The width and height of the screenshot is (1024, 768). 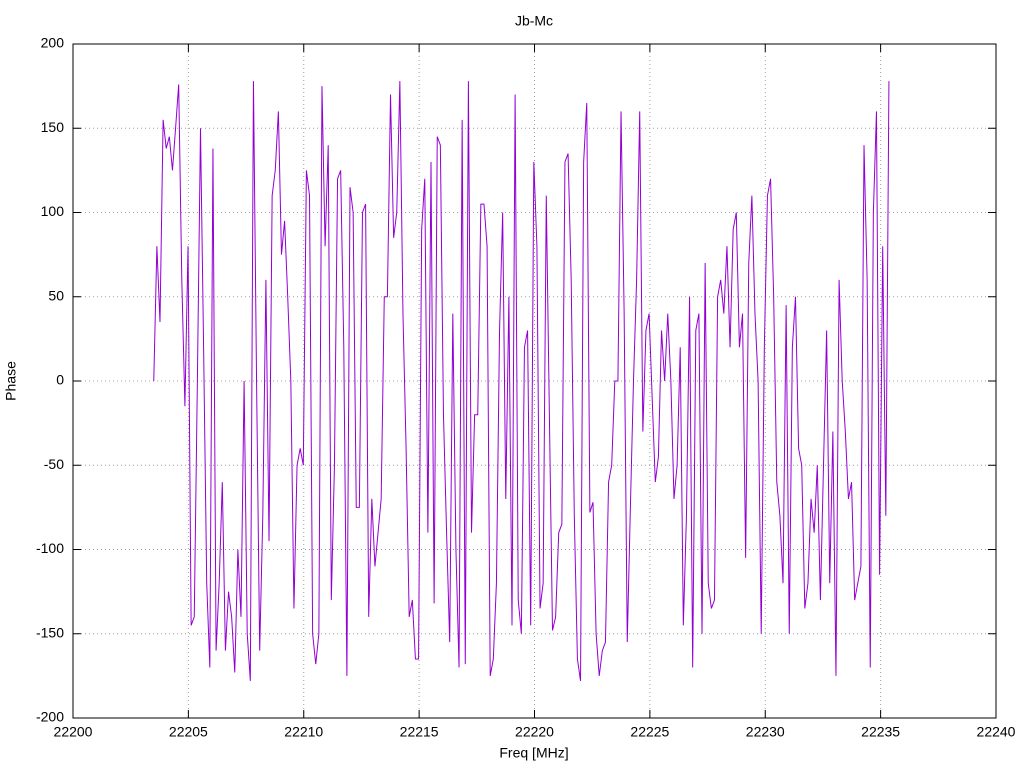 I want to click on x-tick-label: 22205, so click(x=188, y=732).